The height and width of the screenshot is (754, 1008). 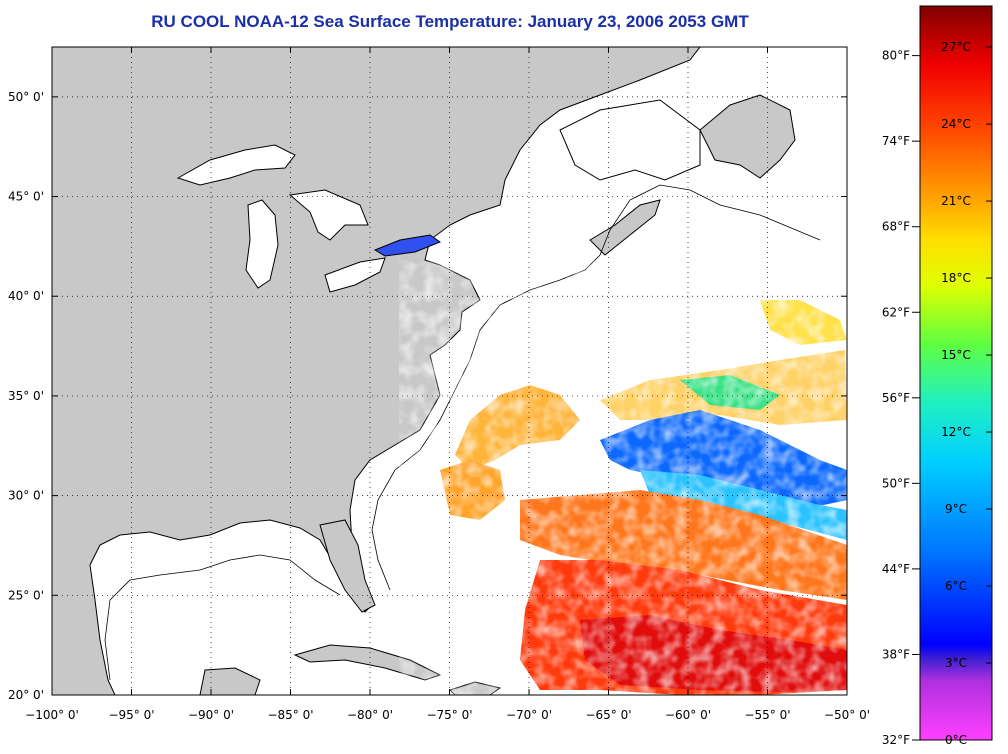 I want to click on isobath-gulf, so click(x=222, y=617).